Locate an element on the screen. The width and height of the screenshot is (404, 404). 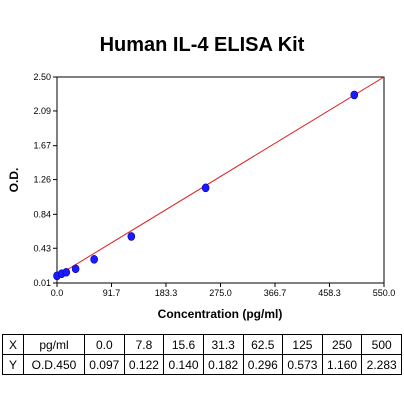
table-cell: 0.140 is located at coordinates (183, 364).